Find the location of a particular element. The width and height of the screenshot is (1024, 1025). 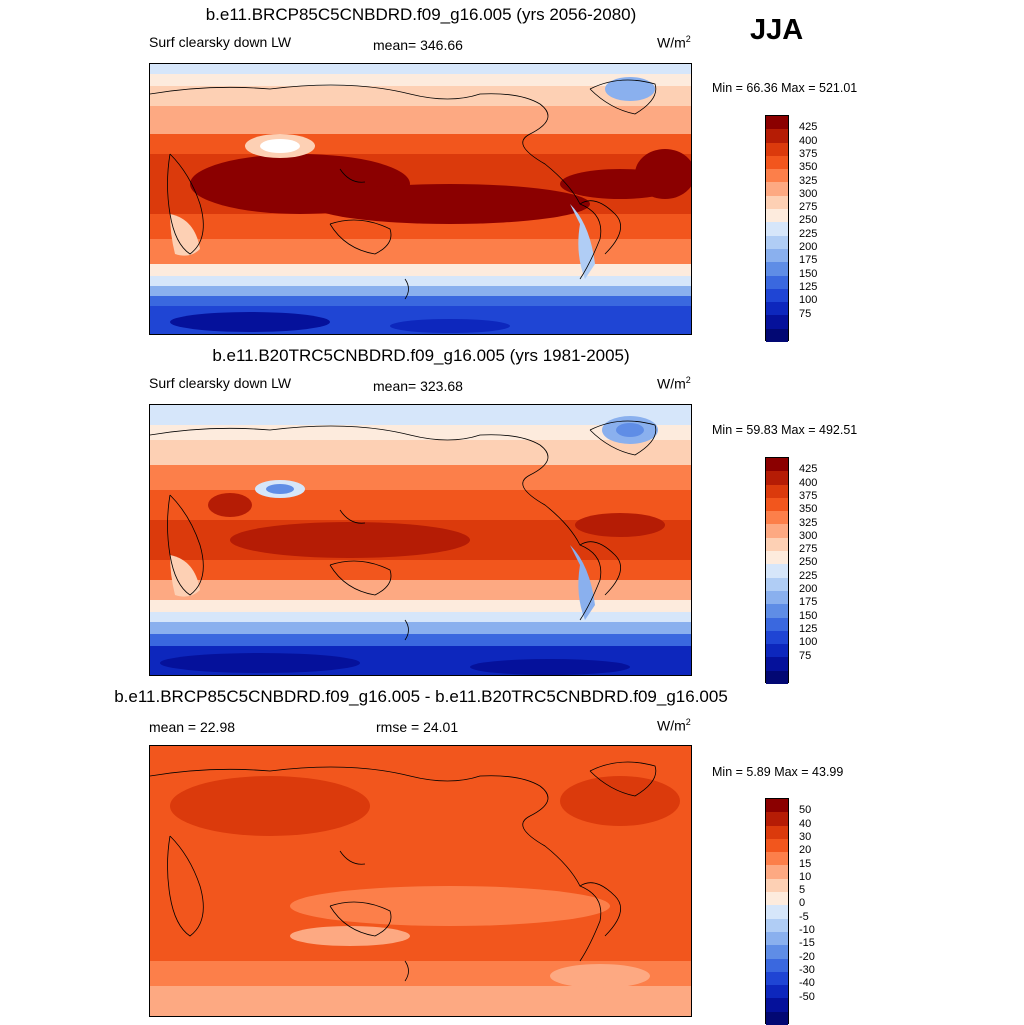

colorbar-tick-label: -5 is located at coordinates (804, 916).